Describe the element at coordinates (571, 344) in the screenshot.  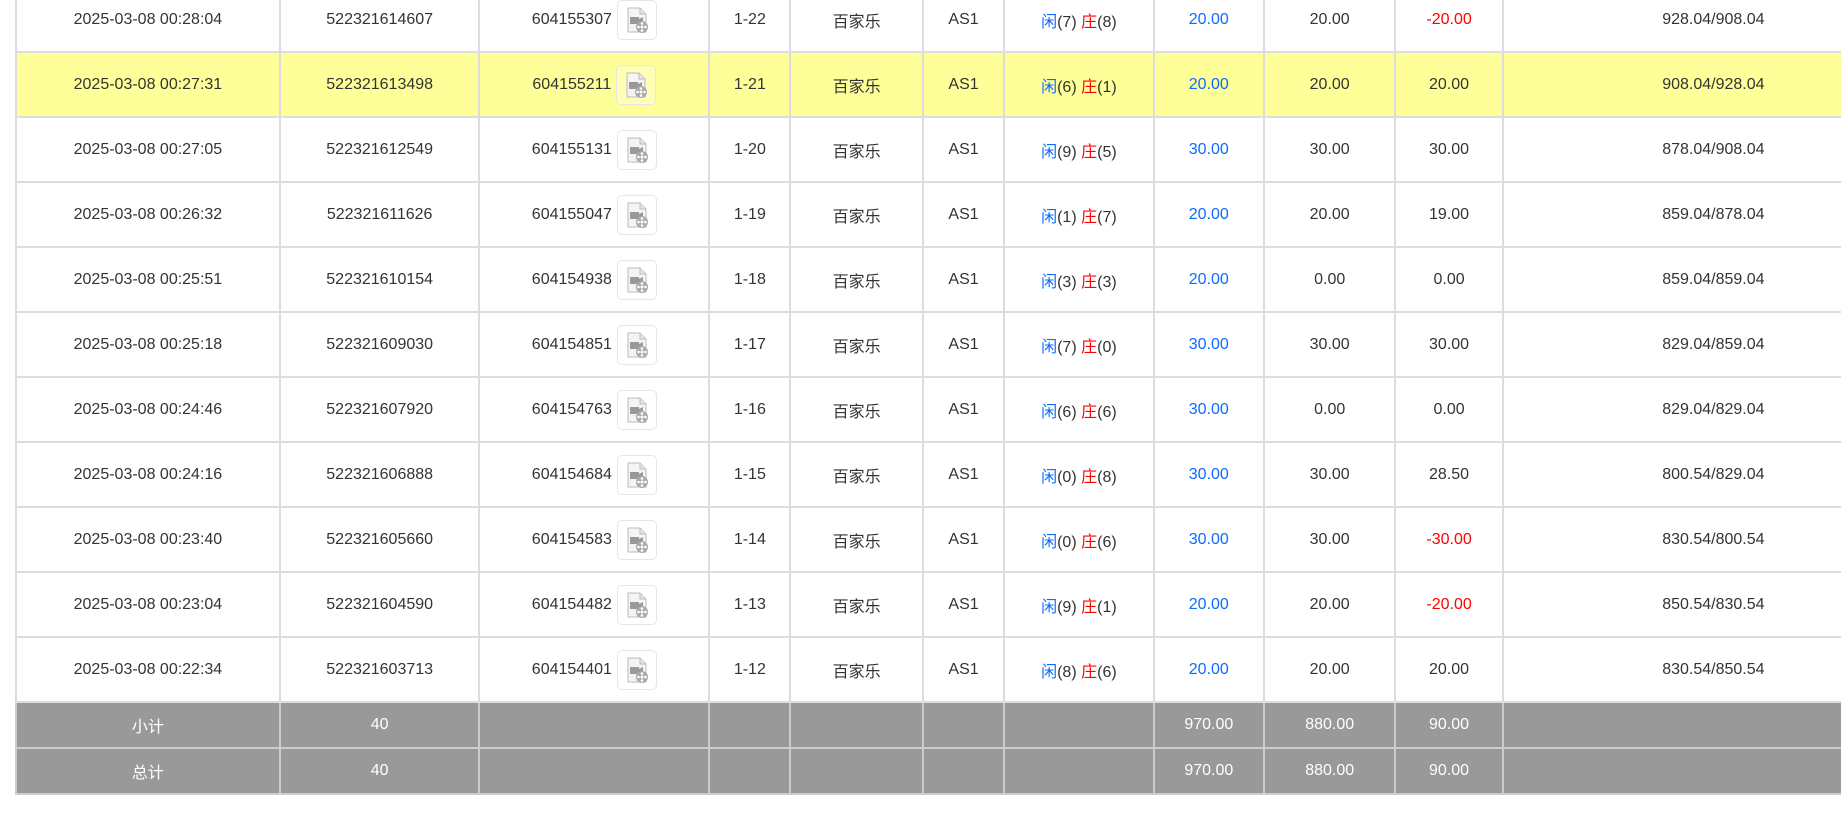
I see `game-number: 604154851` at that location.